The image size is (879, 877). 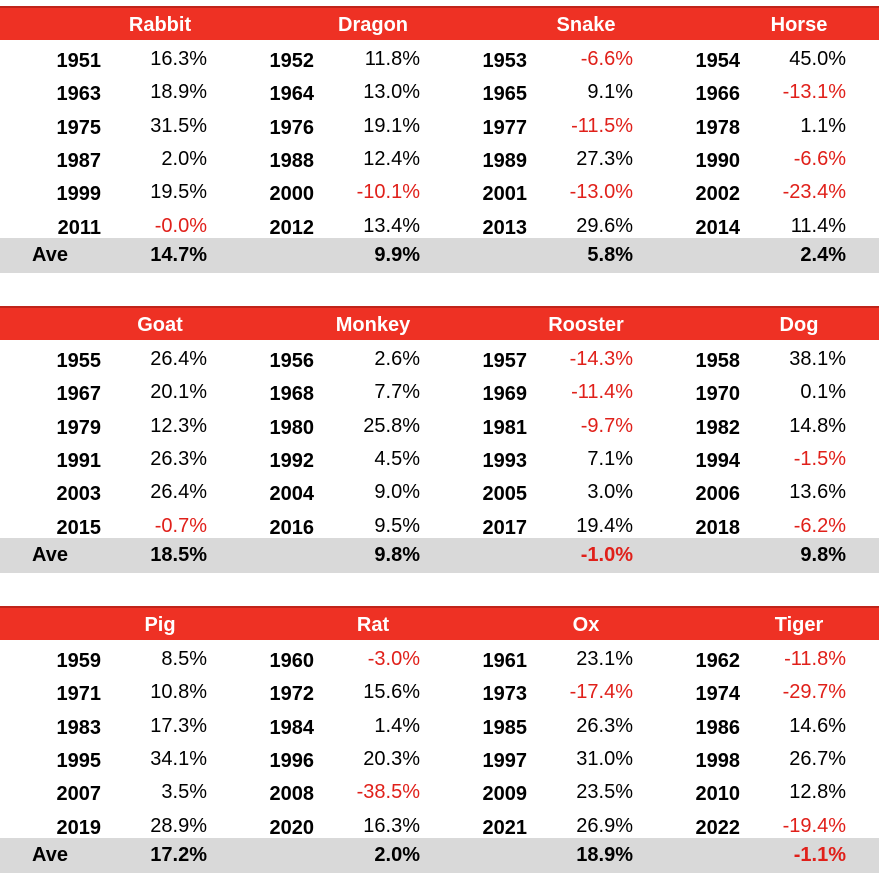 I want to click on year-cell: 2009, so click(x=505, y=794).